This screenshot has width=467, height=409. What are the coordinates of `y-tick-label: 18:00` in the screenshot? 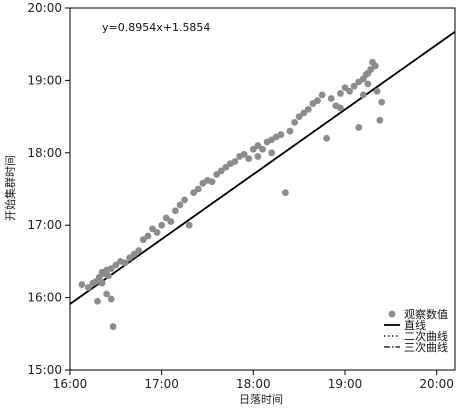 It's located at (44, 153).